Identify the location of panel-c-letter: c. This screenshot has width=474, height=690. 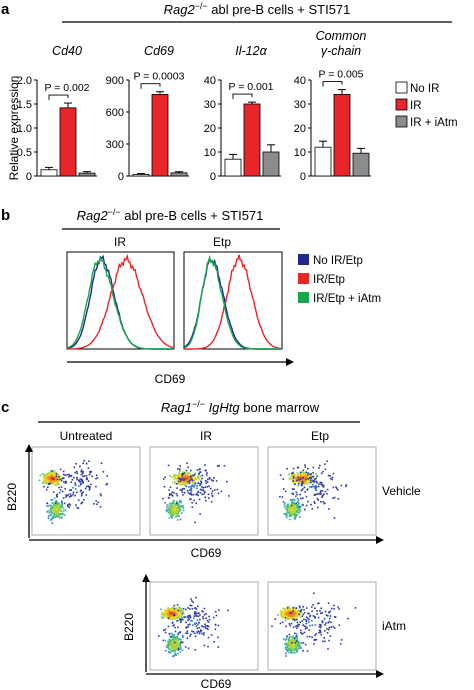
(5, 407).